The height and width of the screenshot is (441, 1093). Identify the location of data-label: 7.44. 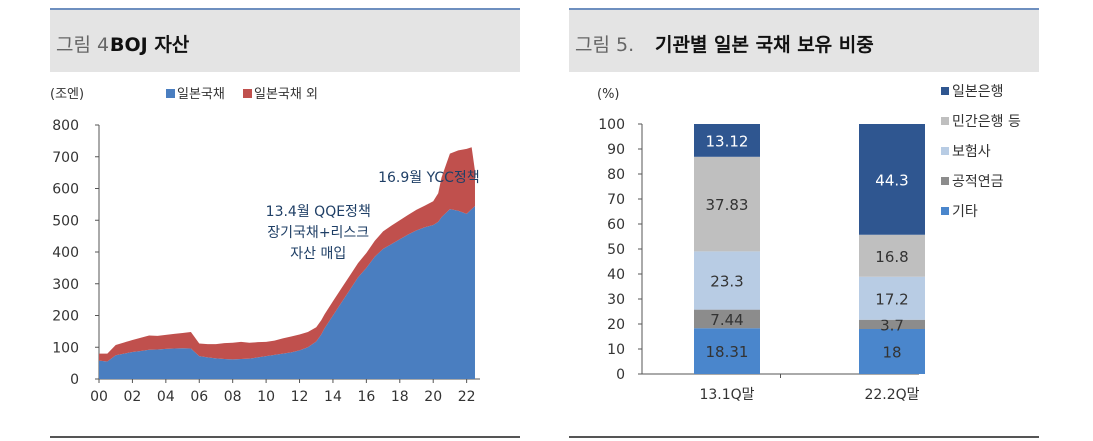
(726, 320).